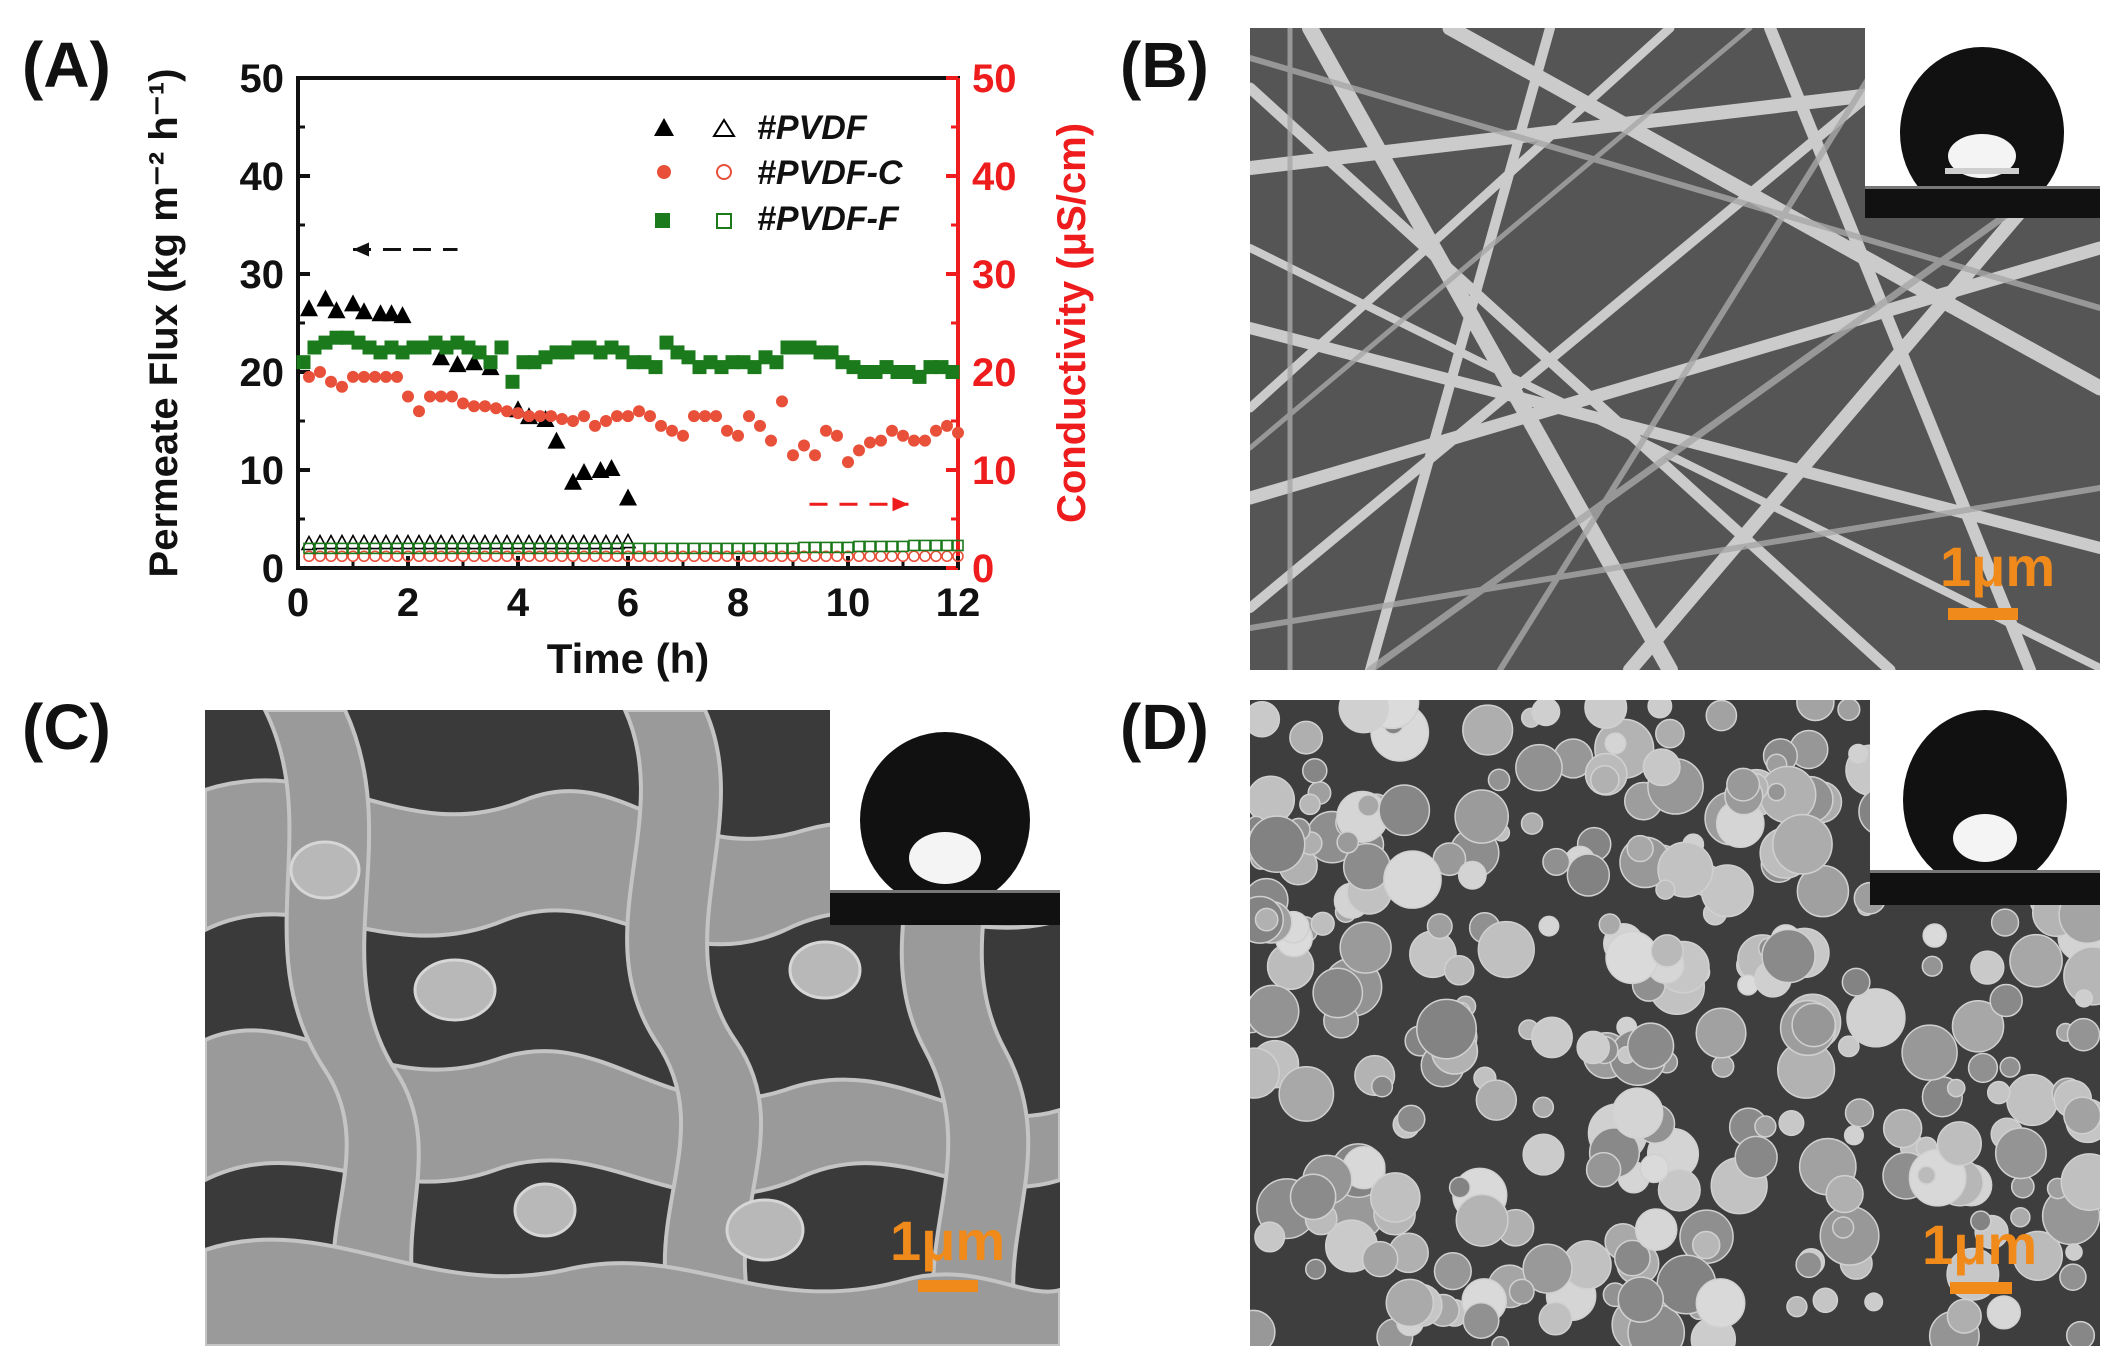 This screenshot has height=1364, width=2117. Describe the element at coordinates (628, 658) in the screenshot. I see `x-axis-label: Time (h)` at that location.